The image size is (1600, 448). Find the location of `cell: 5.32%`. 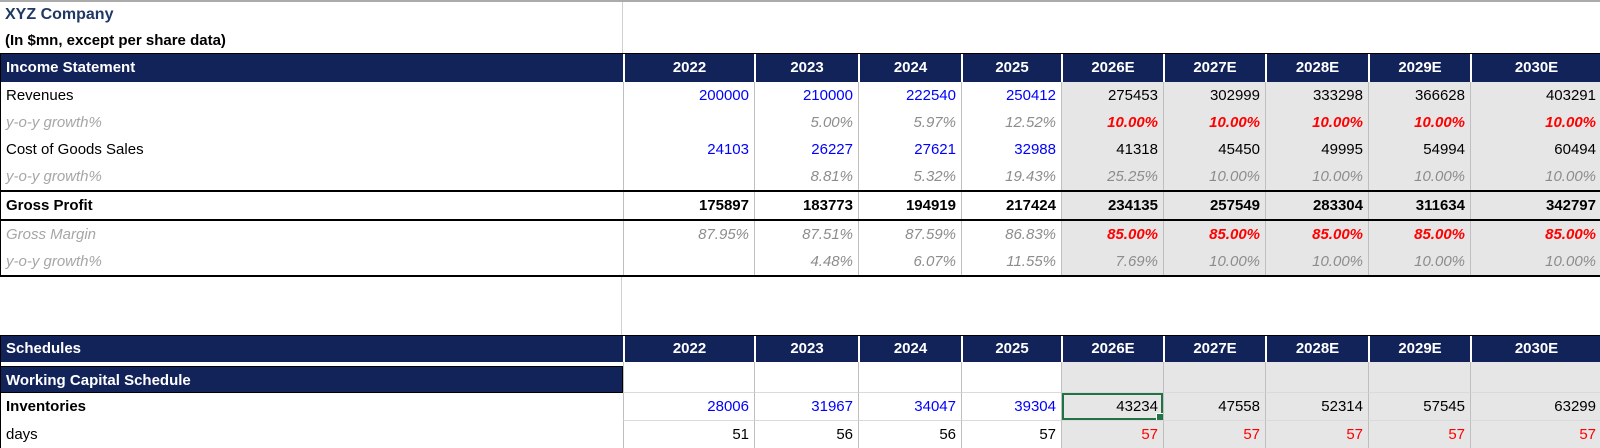

cell: 5.32% is located at coordinates (909, 176).